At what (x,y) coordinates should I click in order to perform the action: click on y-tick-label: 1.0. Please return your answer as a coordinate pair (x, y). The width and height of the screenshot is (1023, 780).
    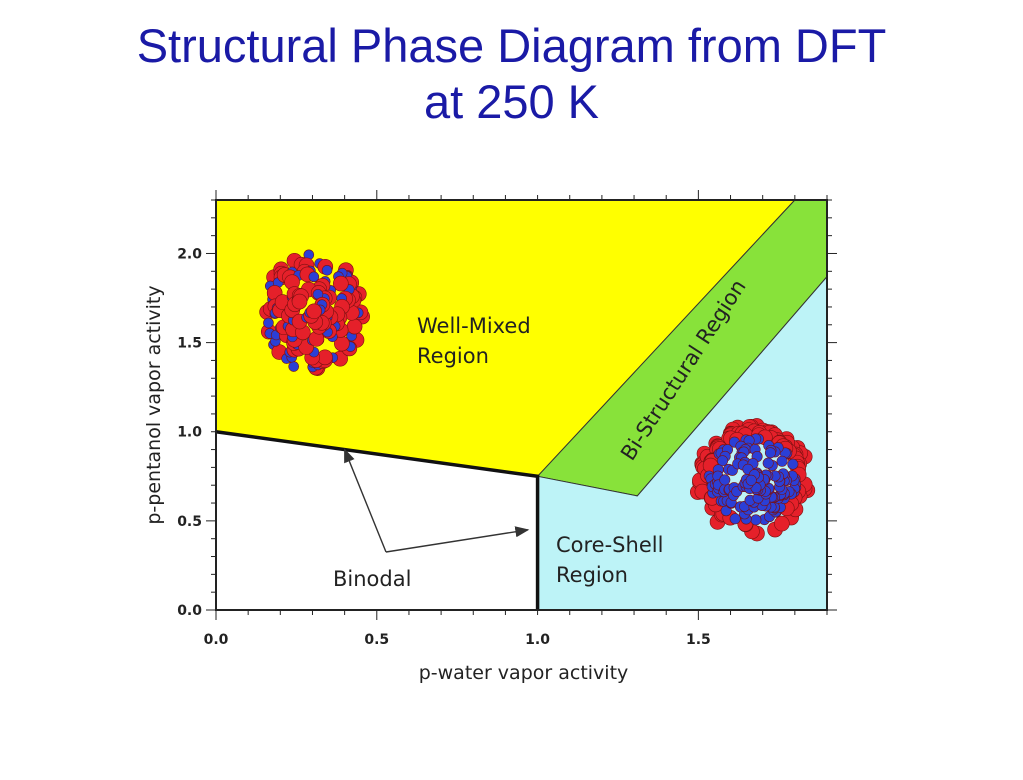
    Looking at the image, I should click on (189, 433).